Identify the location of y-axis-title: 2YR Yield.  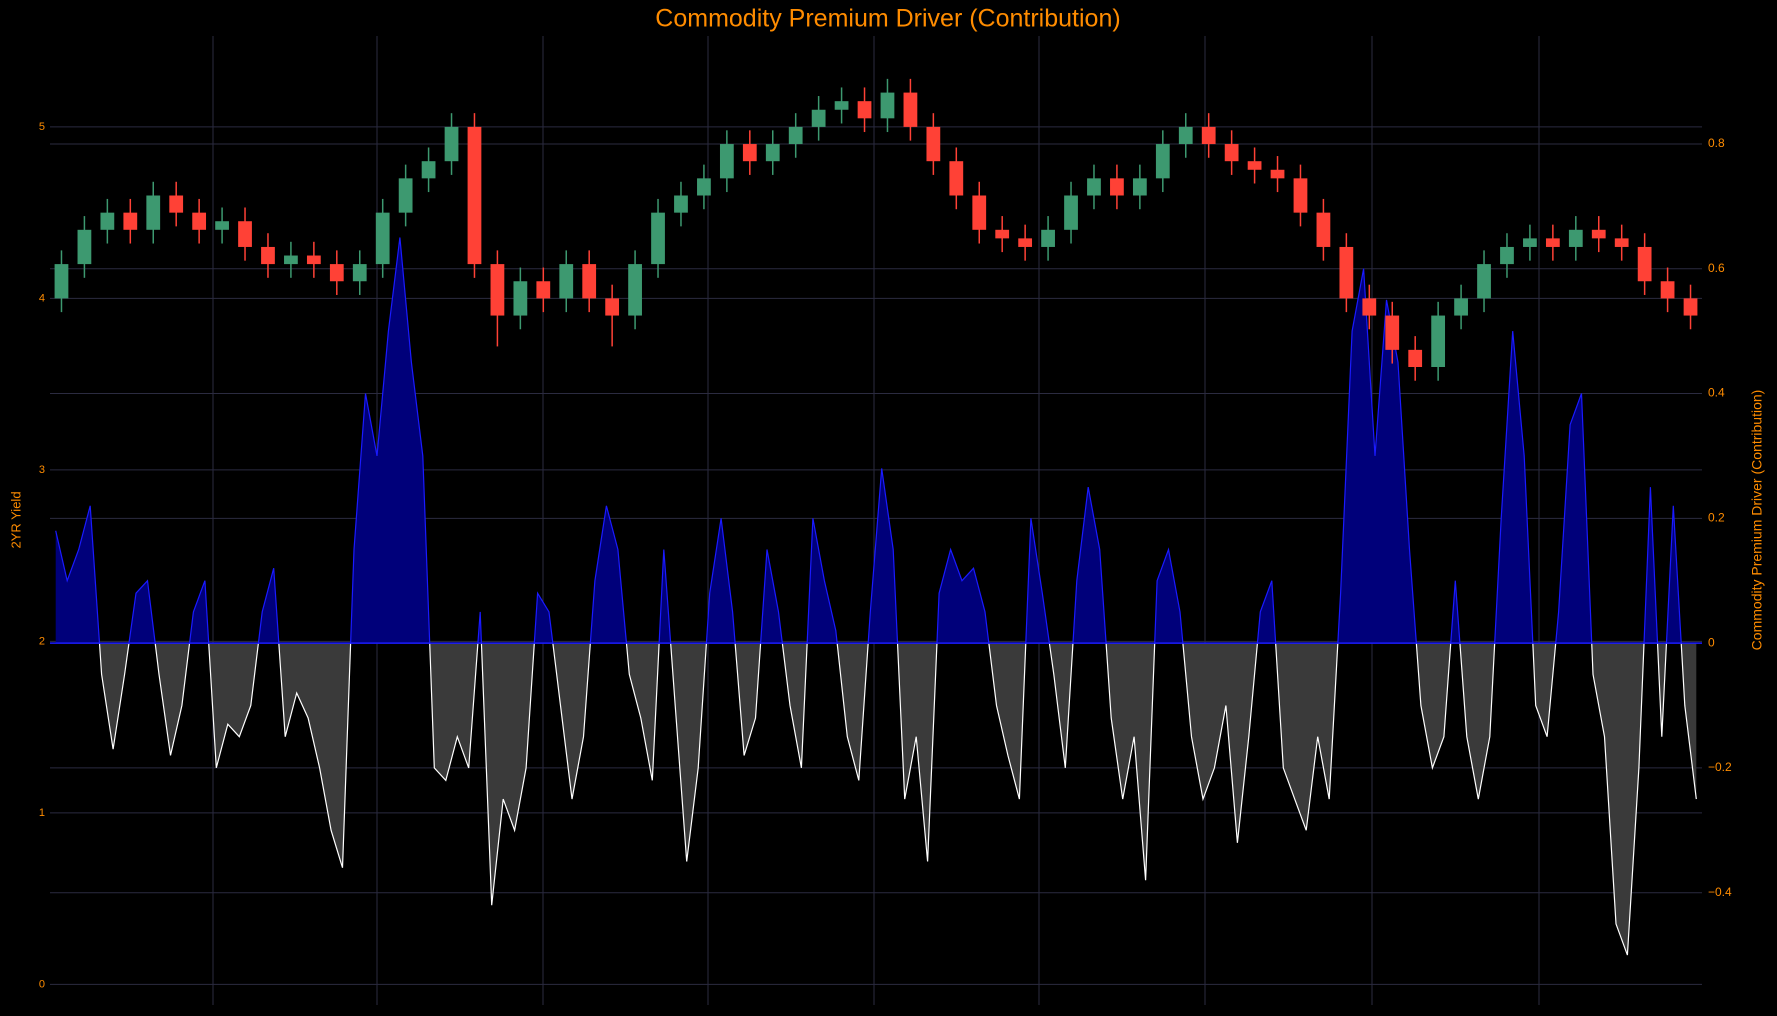
(15, 519).